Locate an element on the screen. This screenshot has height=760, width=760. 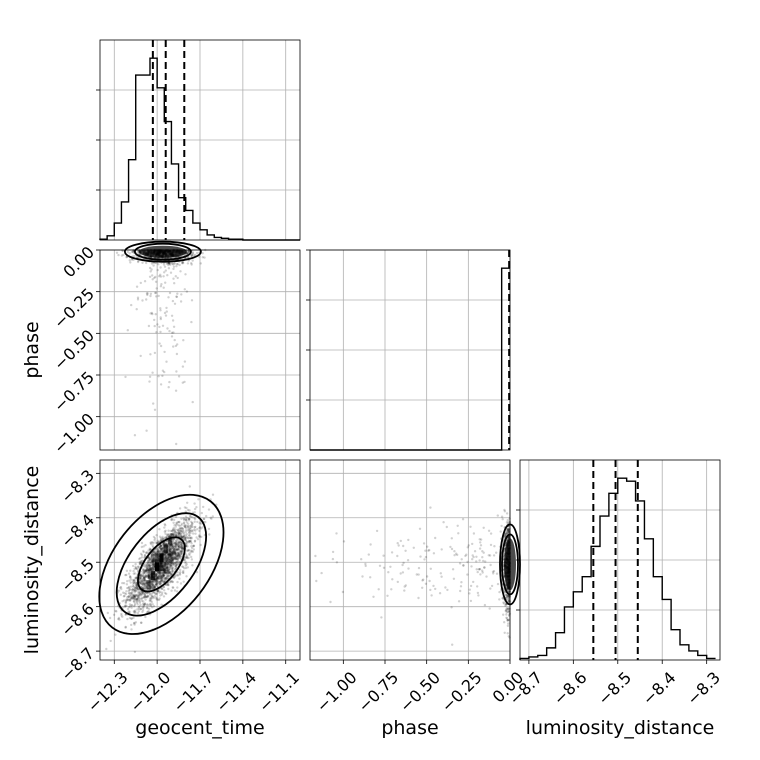
histogram-phase is located at coordinates (410, 359).